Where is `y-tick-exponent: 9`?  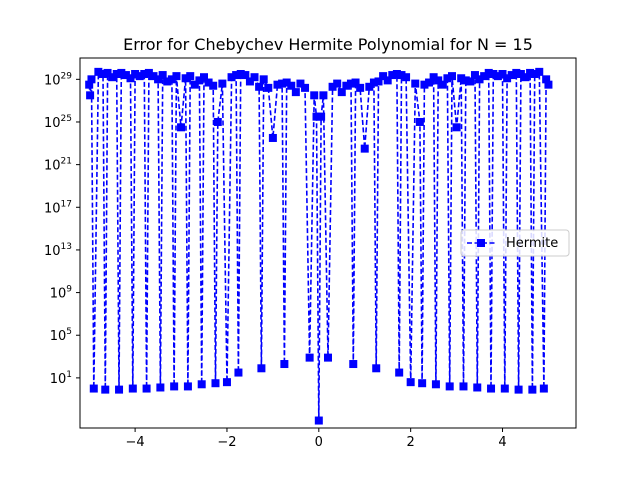
y-tick-exponent: 9 is located at coordinates (69, 290).